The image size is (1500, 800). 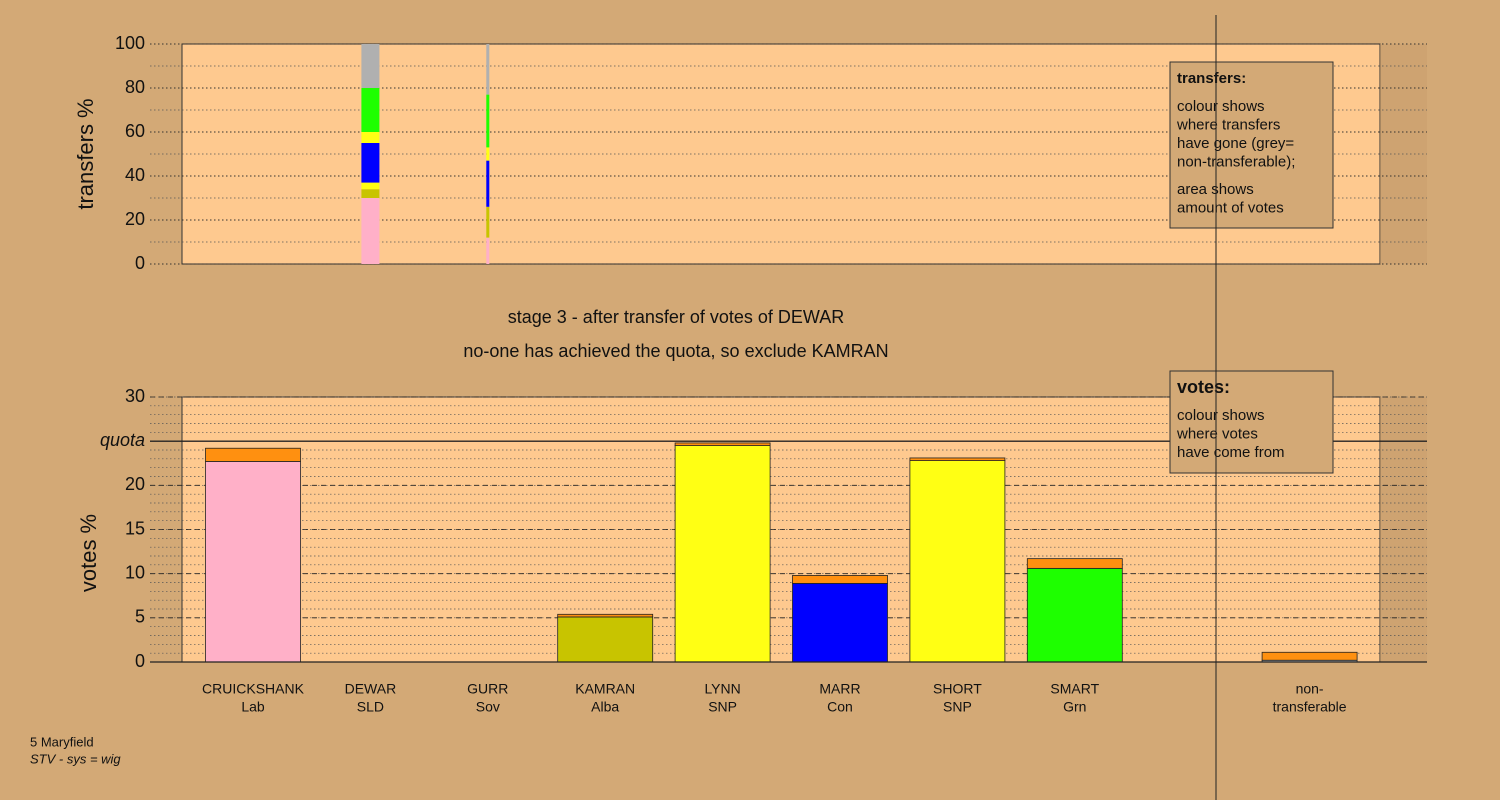 What do you see at coordinates (62, 741) in the screenshot?
I see `footer-place: 5 Maryfield` at bounding box center [62, 741].